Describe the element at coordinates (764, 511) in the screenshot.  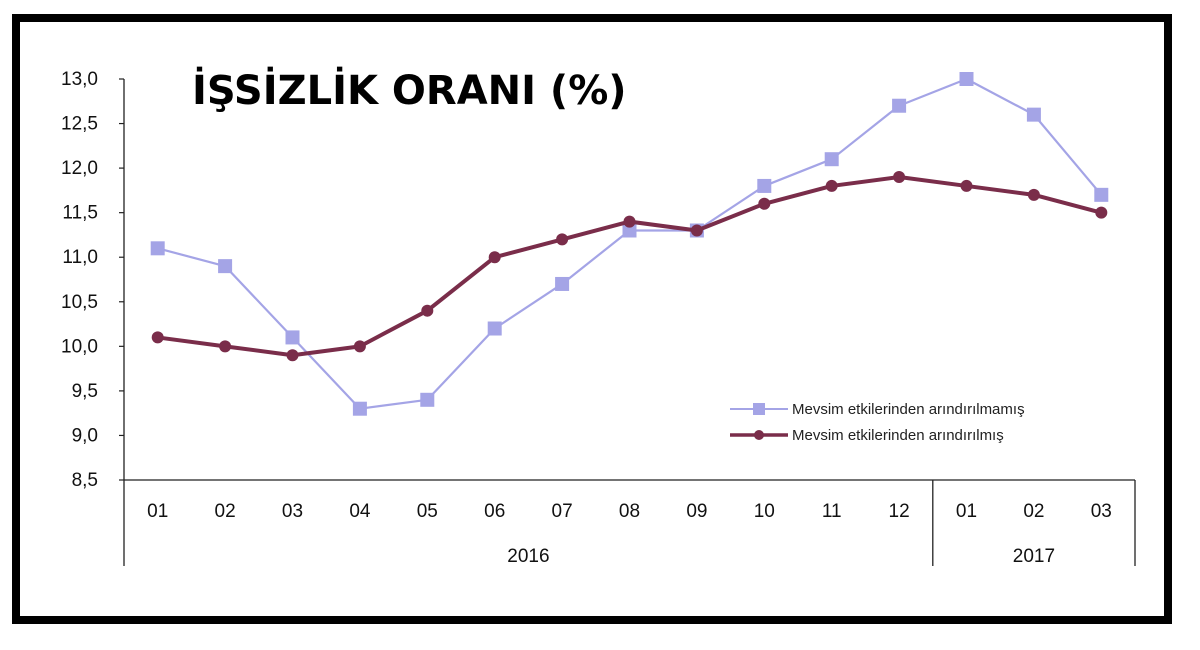
I see `x-tick-label: 10` at that location.